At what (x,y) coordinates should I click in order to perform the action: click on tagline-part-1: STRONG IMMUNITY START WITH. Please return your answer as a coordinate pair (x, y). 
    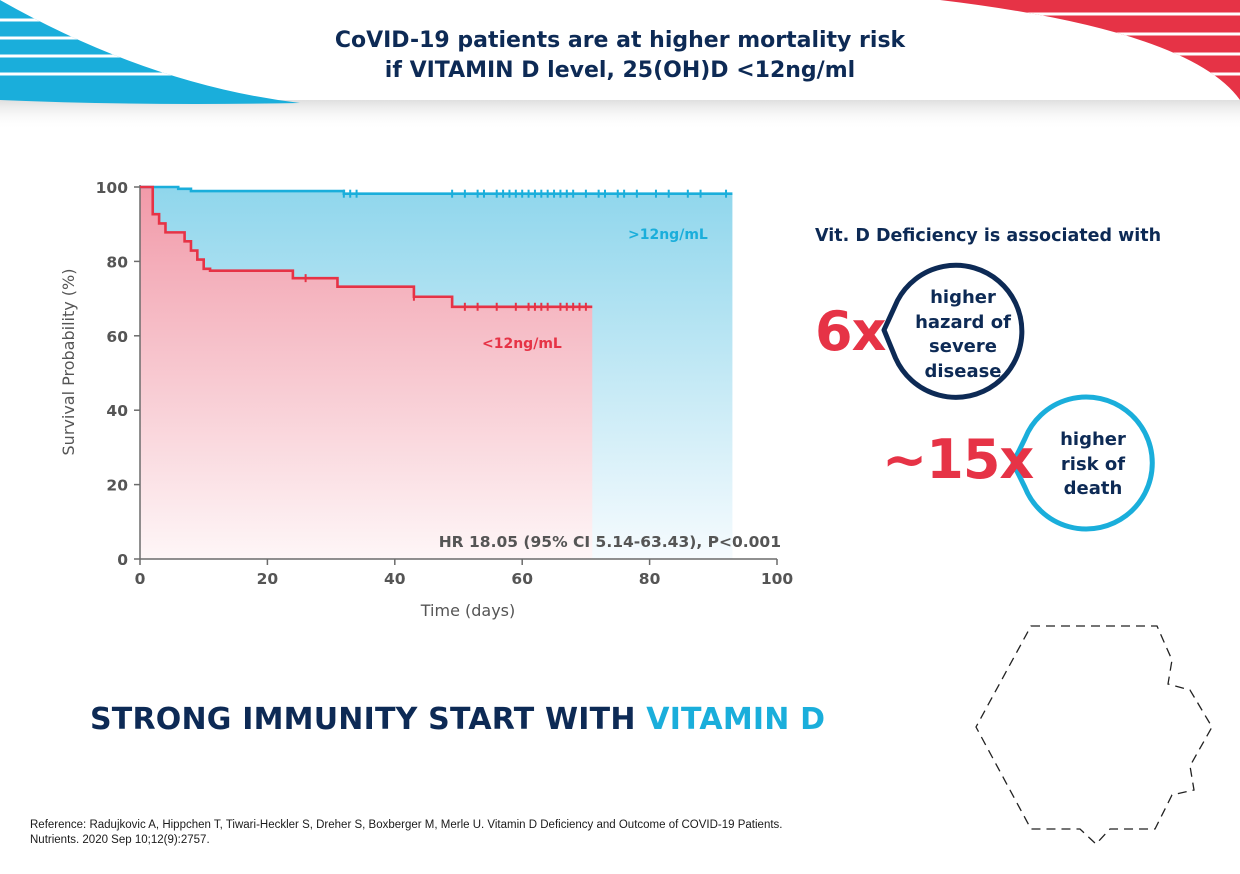
    Looking at the image, I should click on (368, 719).